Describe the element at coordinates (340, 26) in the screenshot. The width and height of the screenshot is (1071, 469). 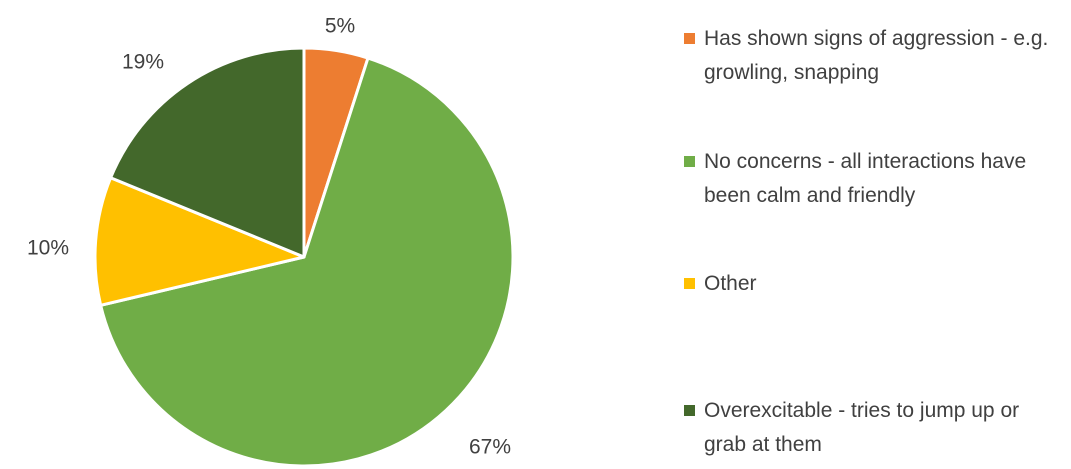
I see `data-label-aggression: 5%` at that location.